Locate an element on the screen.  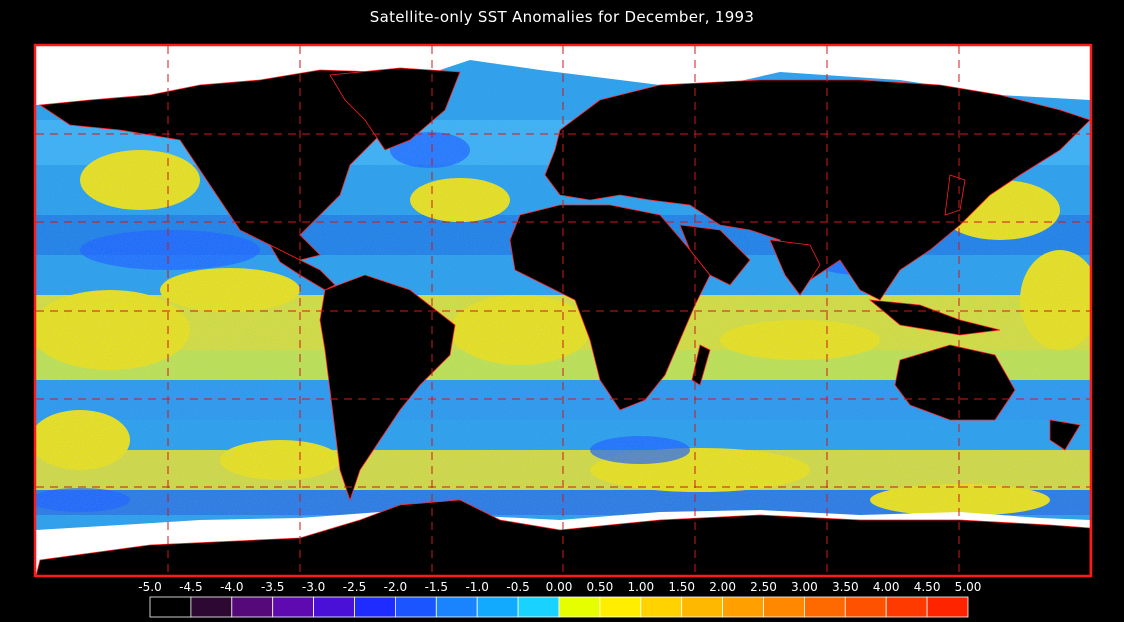
colorbar-tick-label: -1.0 is located at coordinates (477, 587).